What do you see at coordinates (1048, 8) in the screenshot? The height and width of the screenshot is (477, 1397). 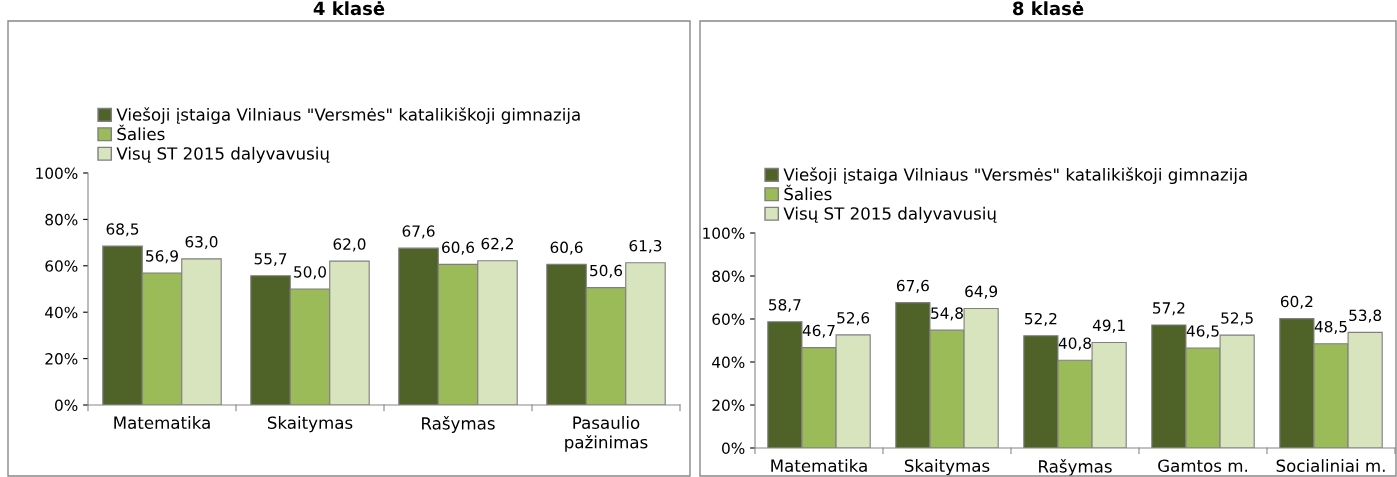 I see `chart-title: 8 klasė` at bounding box center [1048, 8].